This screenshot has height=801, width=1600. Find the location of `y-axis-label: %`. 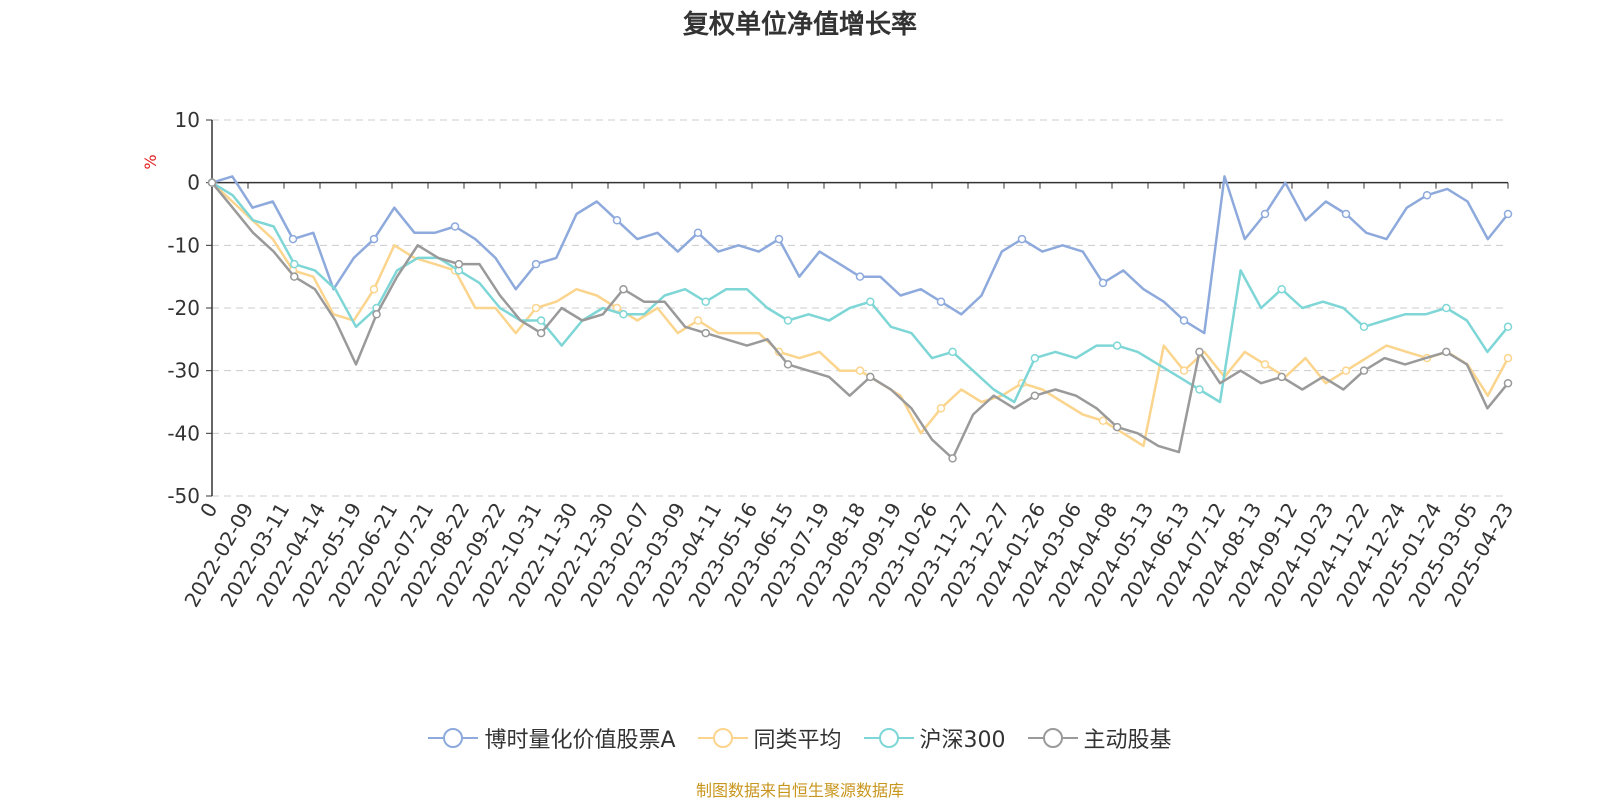

y-axis-label: % is located at coordinates (150, 161).